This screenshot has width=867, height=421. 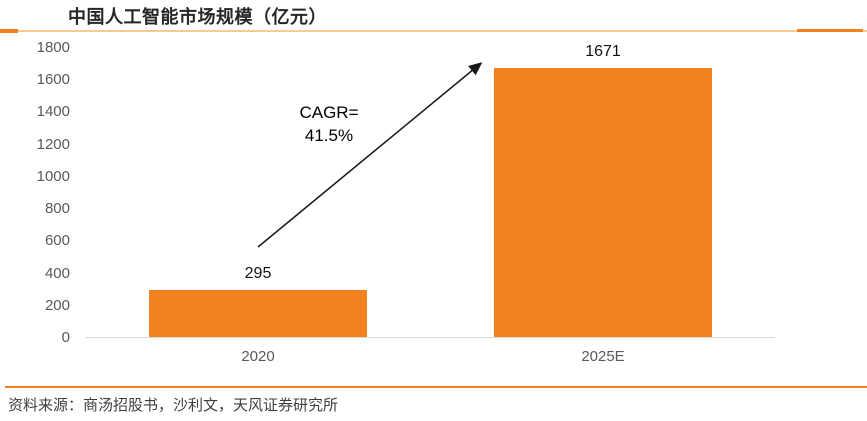 I want to click on bar-value-label: 1671, so click(x=603, y=51).